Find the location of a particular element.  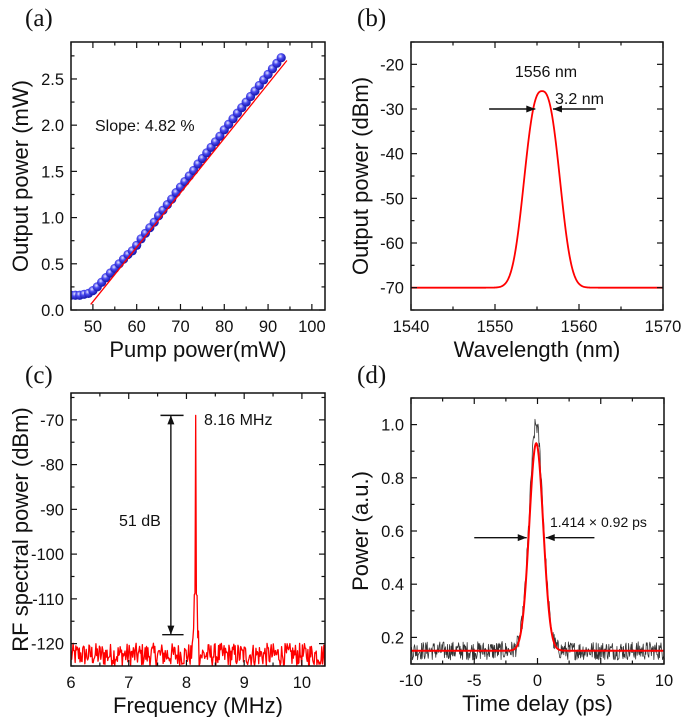

x-tick-label: 7 is located at coordinates (128, 683).